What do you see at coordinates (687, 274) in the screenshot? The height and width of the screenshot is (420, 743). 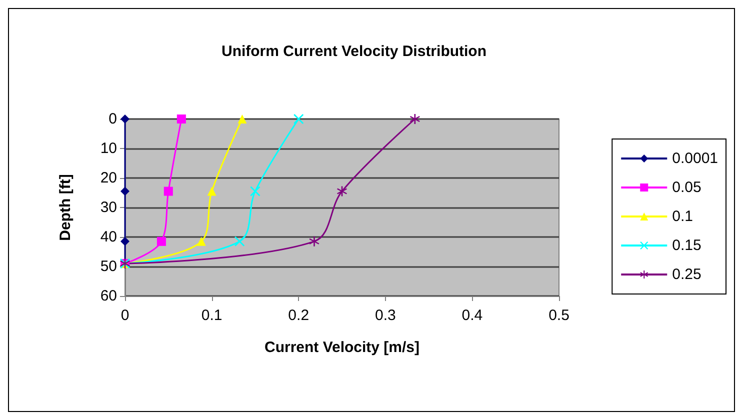 I see `legend-label: 0.25` at bounding box center [687, 274].